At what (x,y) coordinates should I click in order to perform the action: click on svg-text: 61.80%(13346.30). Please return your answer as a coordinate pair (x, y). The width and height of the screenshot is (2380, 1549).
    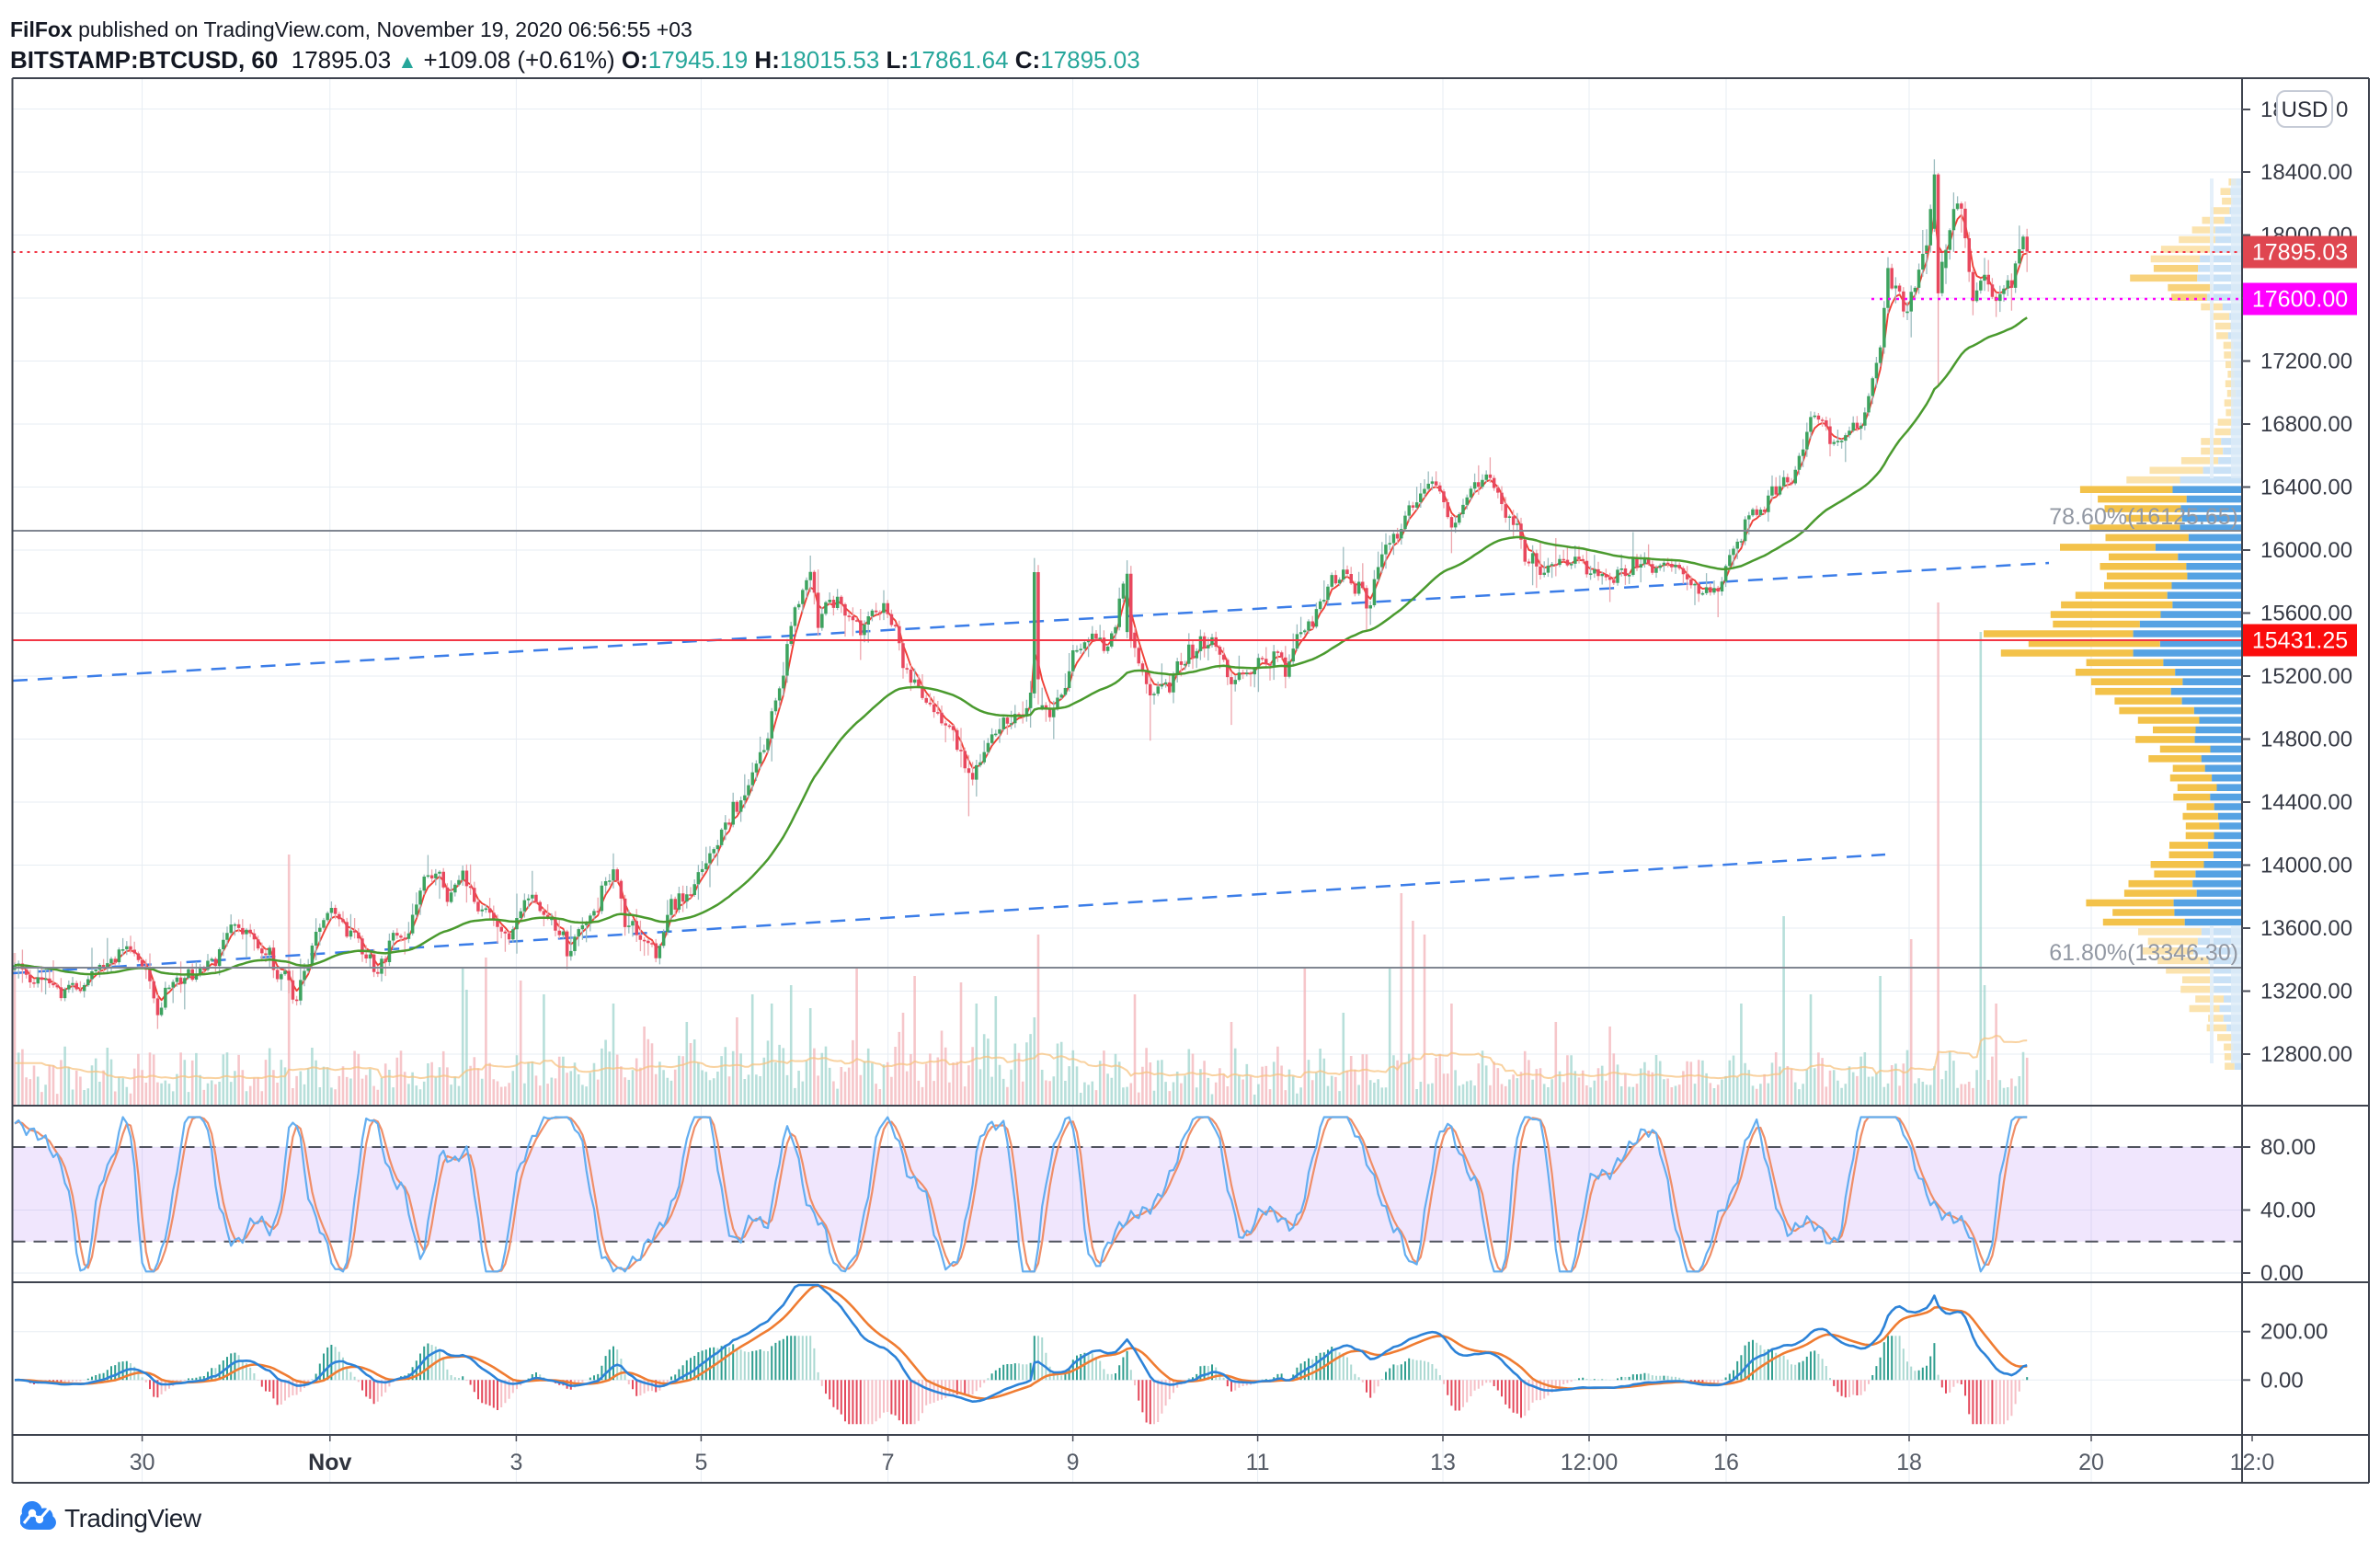
    Looking at the image, I should click on (2143, 953).